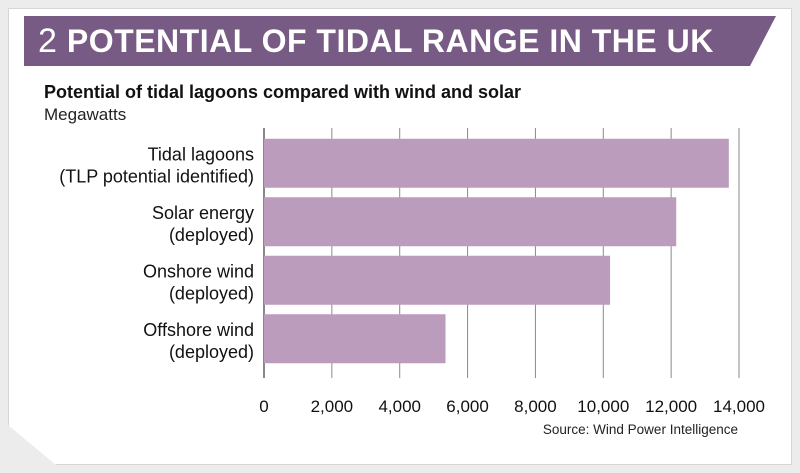 This screenshot has height=473, width=800. I want to click on section-title: POTENTIAL OF TIDAL RANGE IN THE UK, so click(390, 40).